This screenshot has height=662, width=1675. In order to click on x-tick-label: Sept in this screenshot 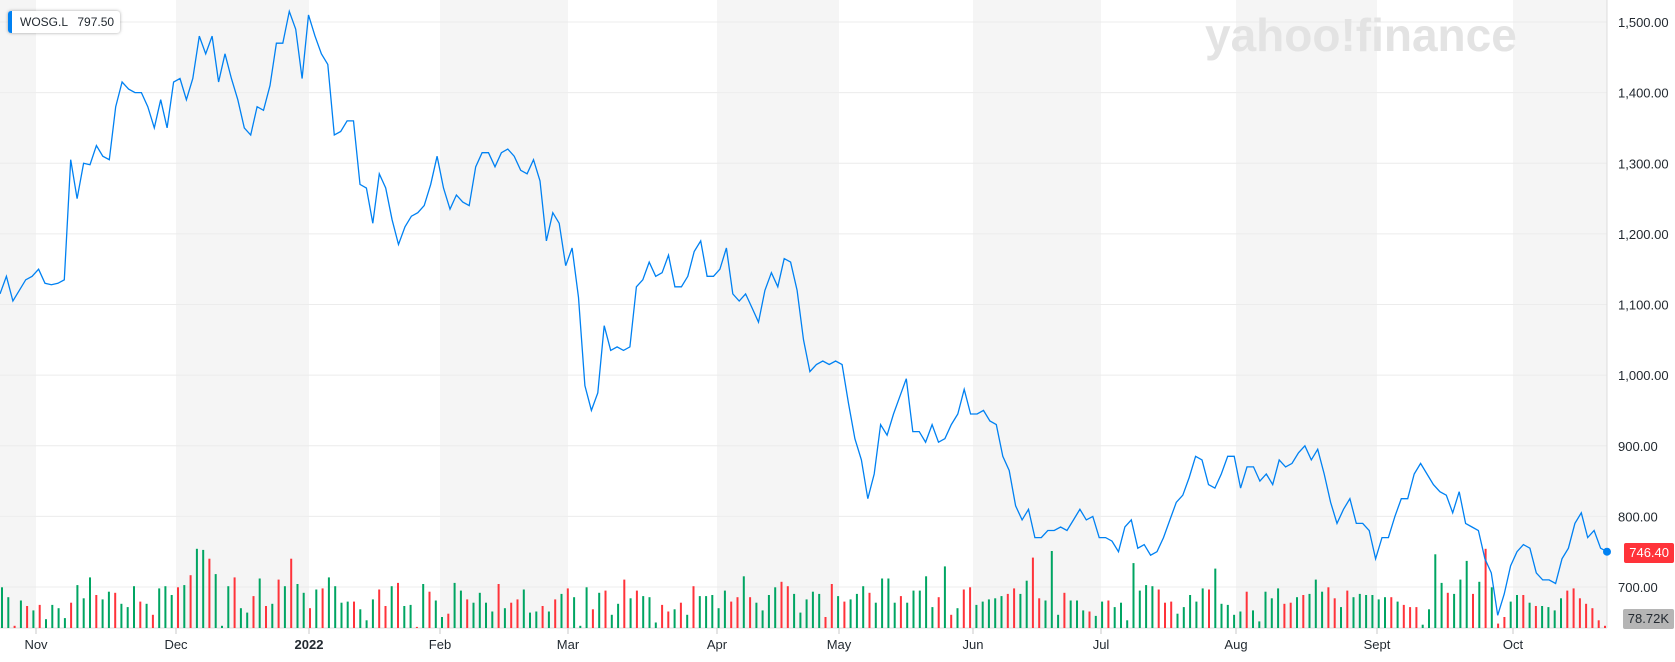, I will do `click(1377, 644)`.